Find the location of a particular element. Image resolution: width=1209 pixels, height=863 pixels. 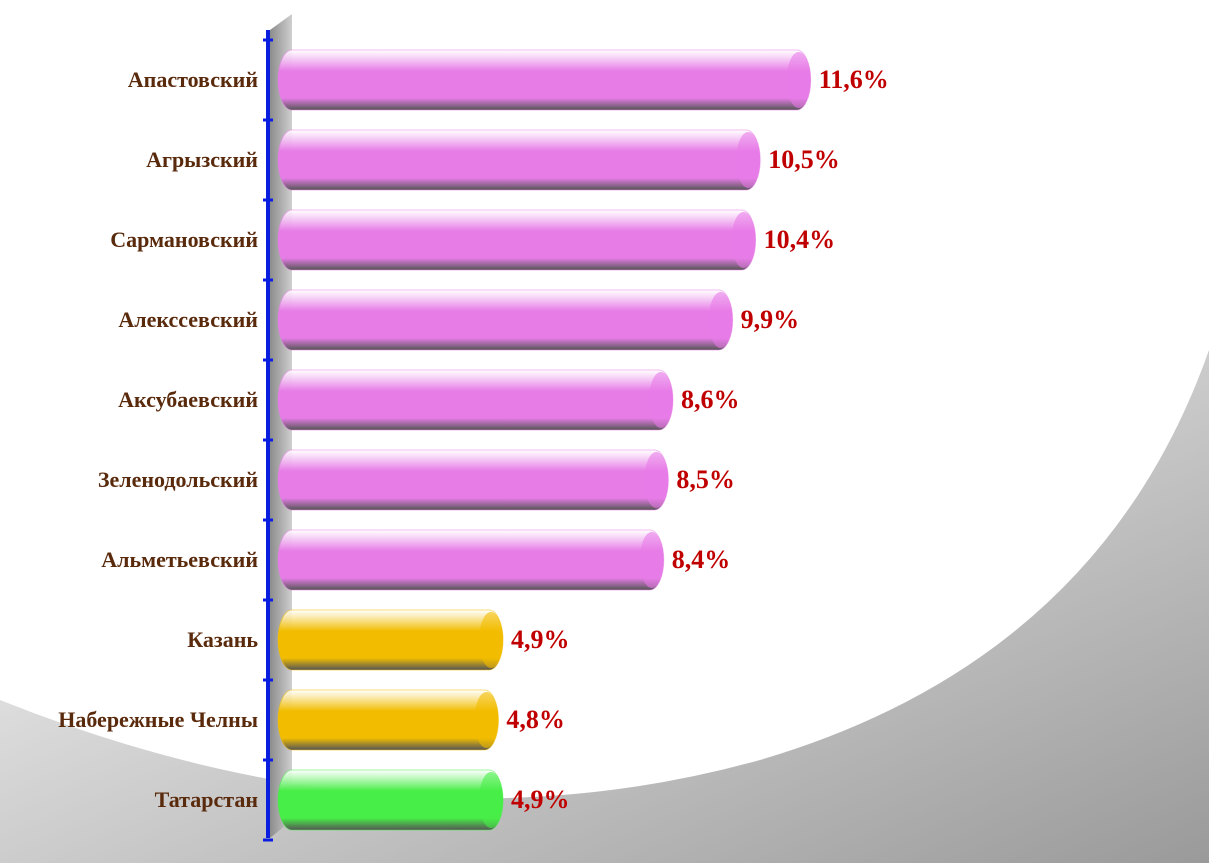

value-label: 4,8% is located at coordinates (535, 719).